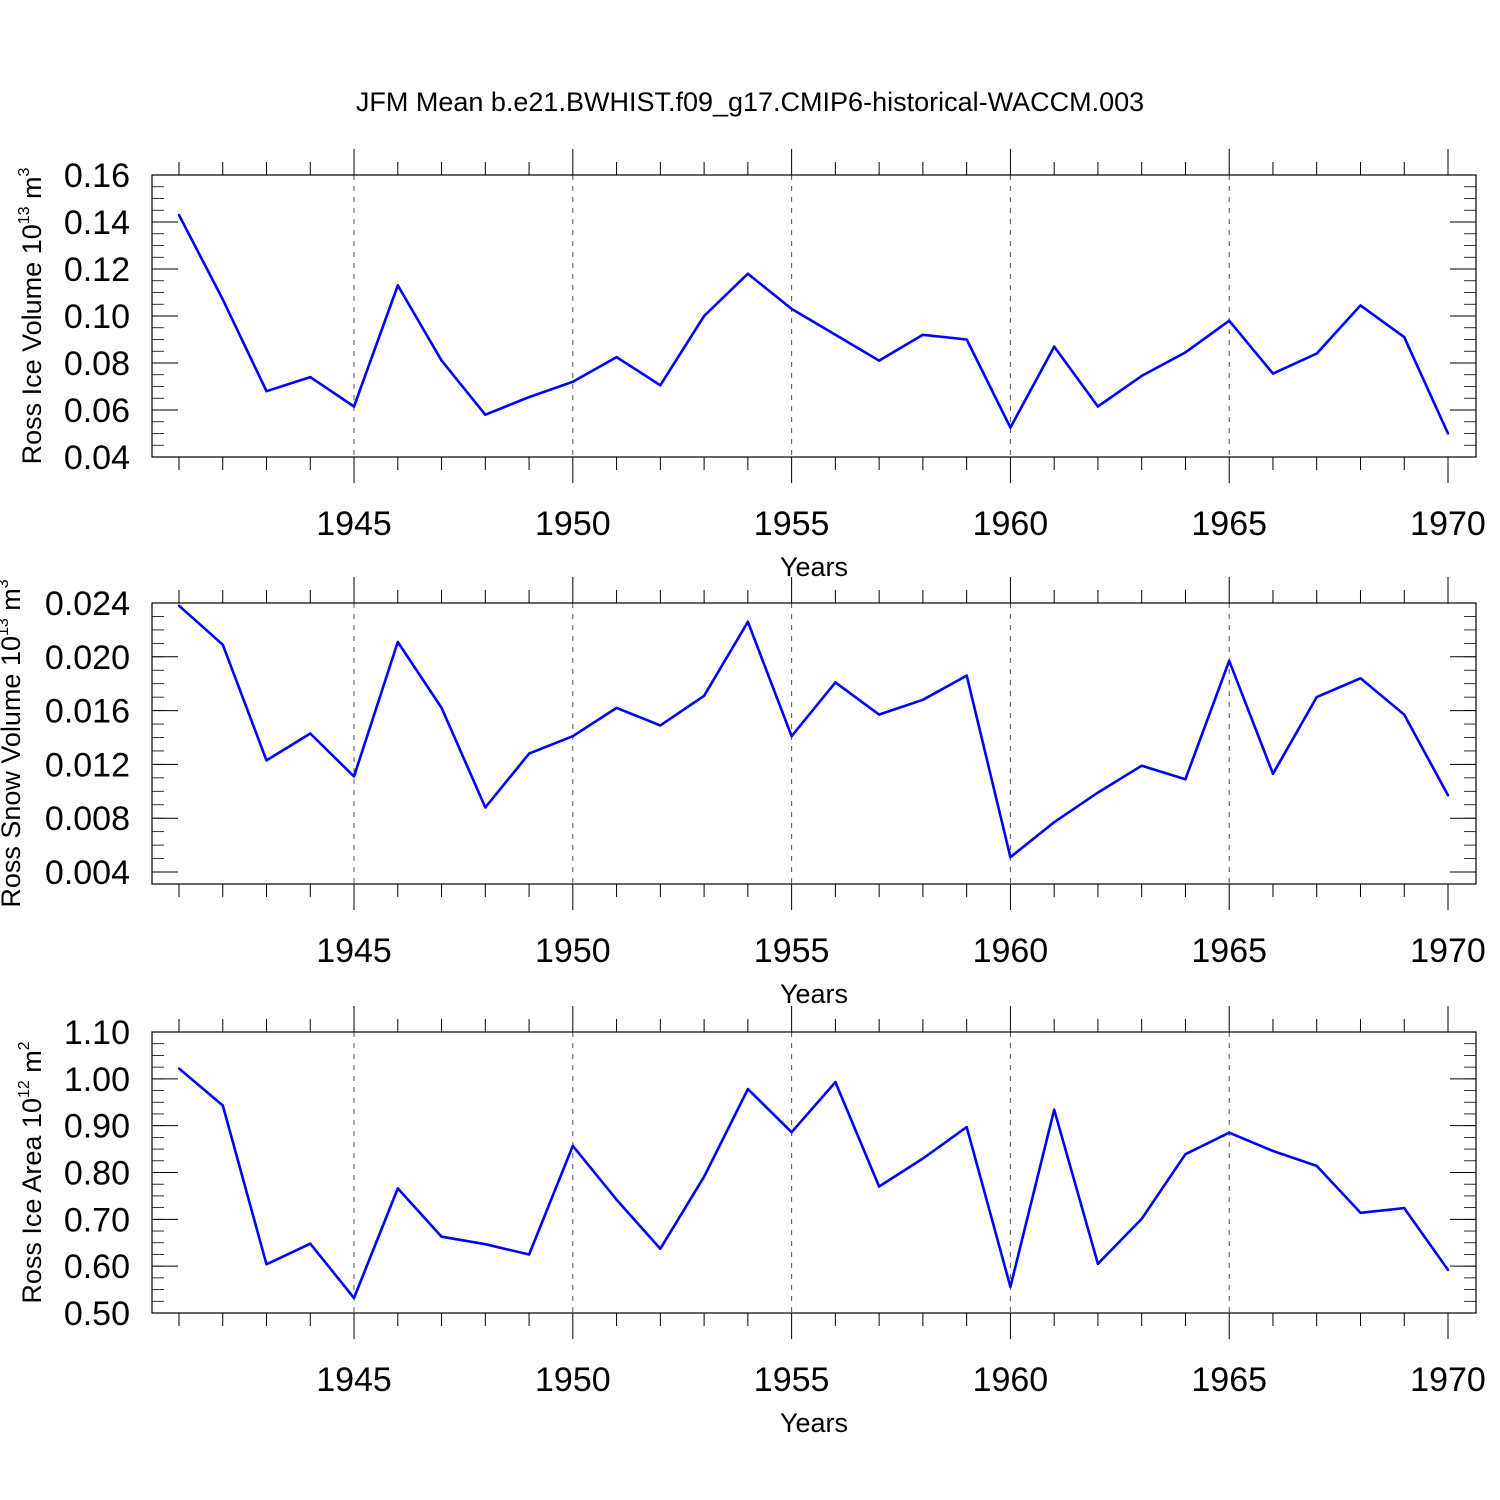 The image size is (1500, 1500). Describe the element at coordinates (13, 743) in the screenshot. I see `y-axis-label: Ross Snow Volume 1013 m3` at that location.